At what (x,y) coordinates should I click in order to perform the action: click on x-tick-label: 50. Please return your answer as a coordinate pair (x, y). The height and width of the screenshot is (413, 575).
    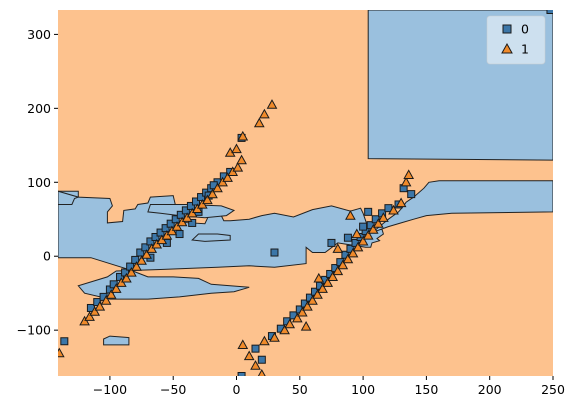
    Looking at the image, I should click on (300, 389).